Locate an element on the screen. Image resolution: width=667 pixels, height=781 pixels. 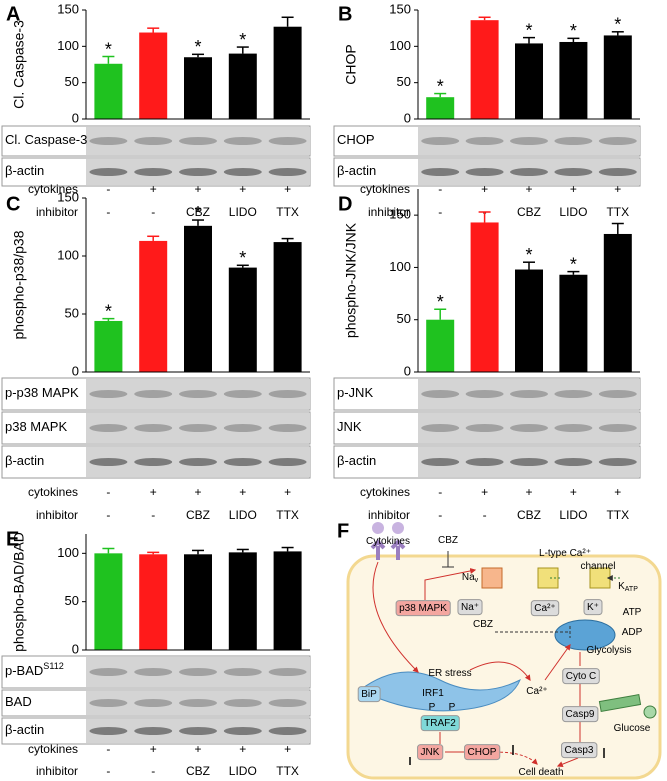
diagram-label-main: CBZ is located at coordinates (448, 540).